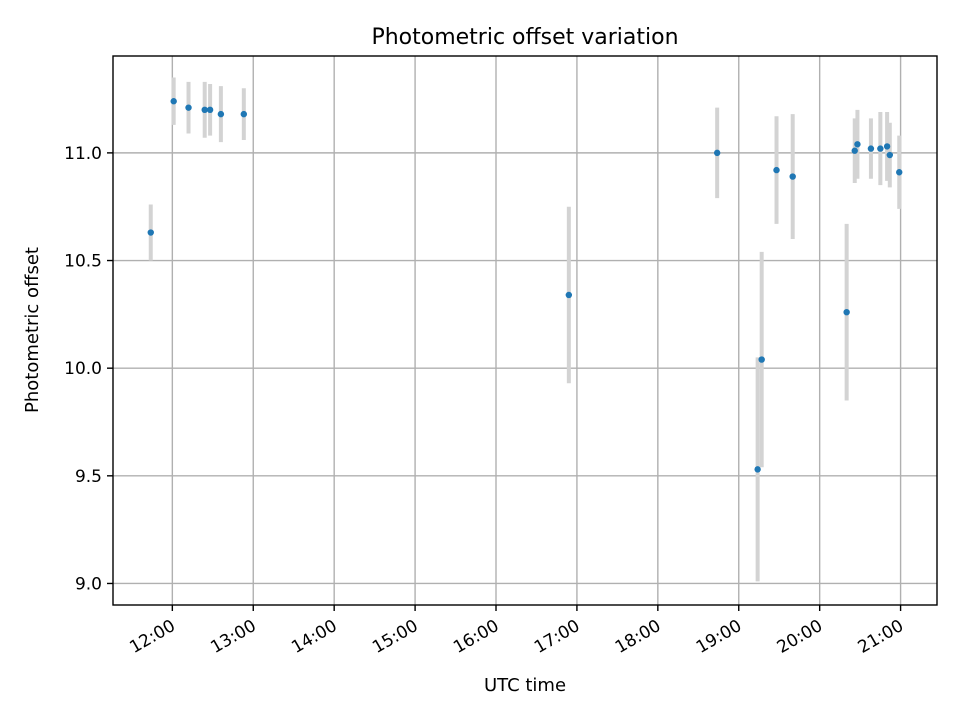 Image resolution: width=960 pixels, height=720 pixels. I want to click on y-tick-label: 10.5, so click(83, 262).